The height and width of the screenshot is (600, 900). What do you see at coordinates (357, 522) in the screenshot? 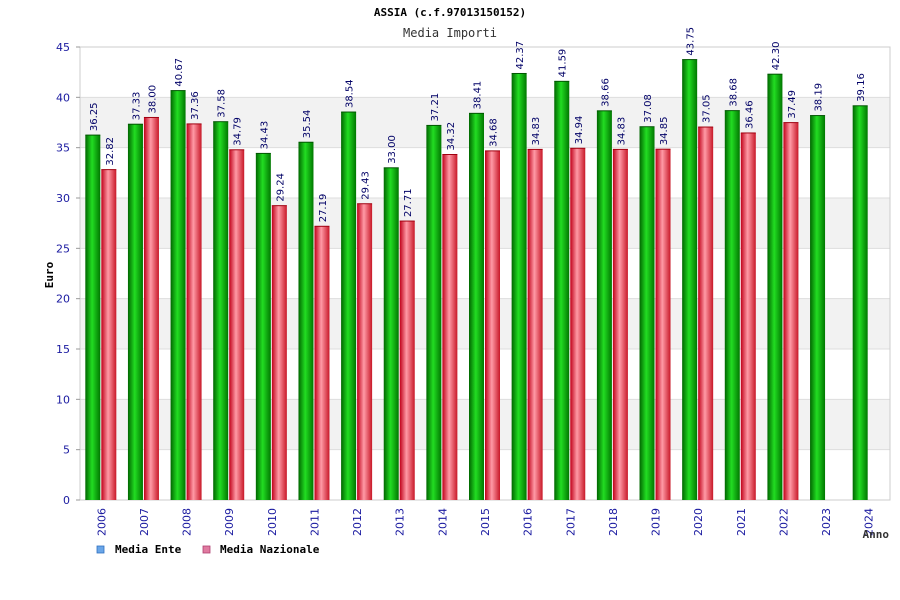
I see `x-tick-label: 2012` at bounding box center [357, 522].